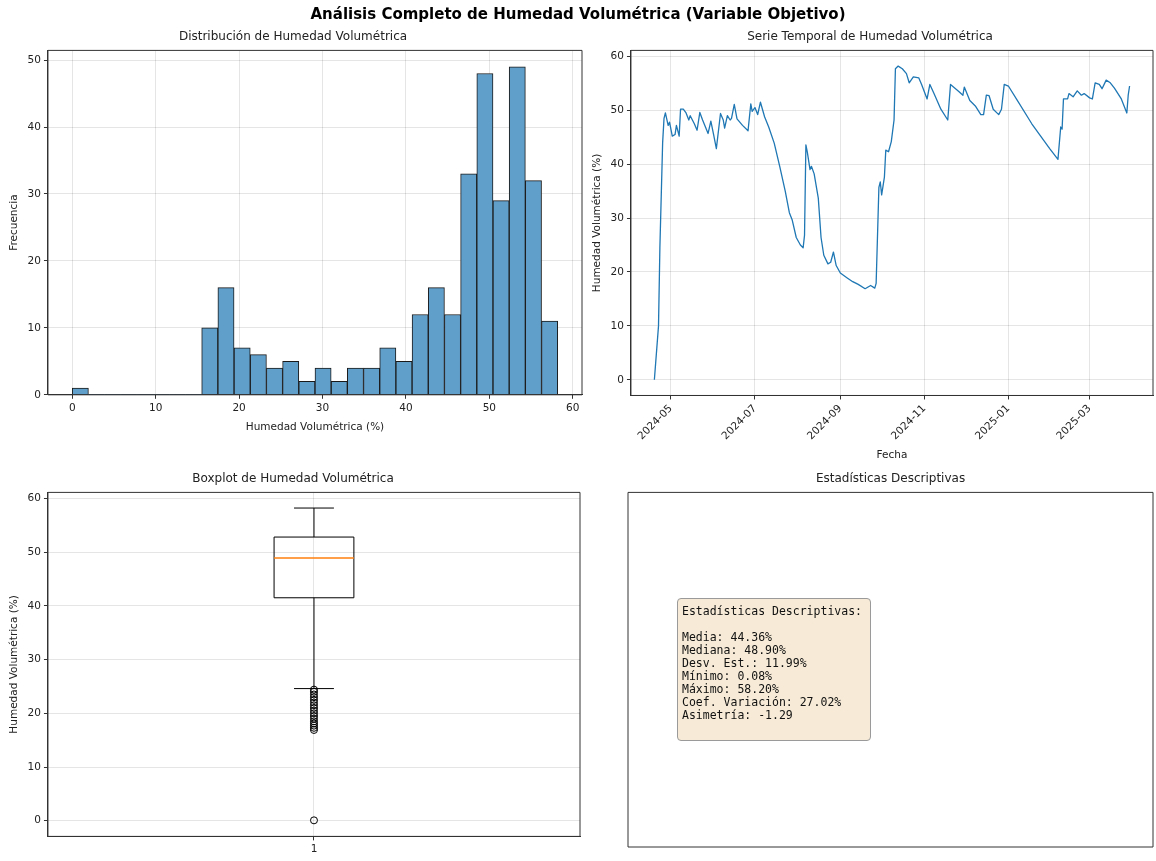  I want to click on text: Mínimo: 0.08%, so click(727, 676).